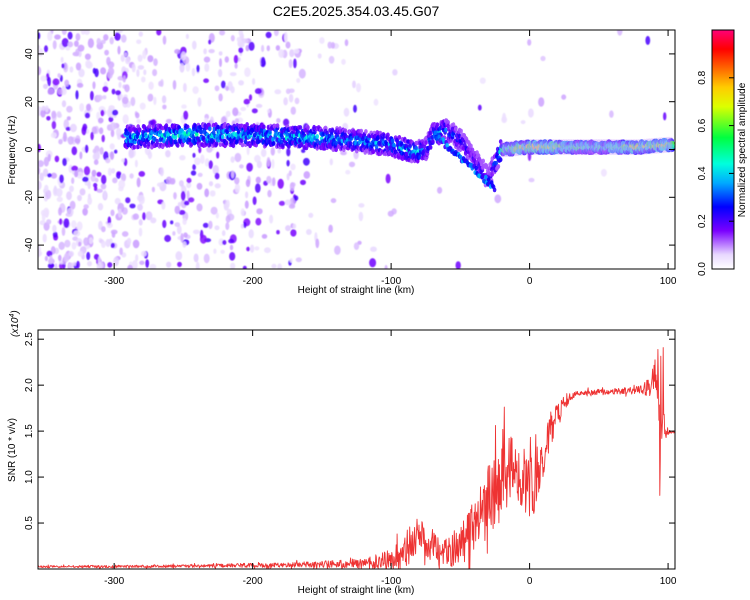 The height and width of the screenshot is (600, 750). Describe the element at coordinates (29, 385) in the screenshot. I see `y-tick-label: 2.0` at that location.